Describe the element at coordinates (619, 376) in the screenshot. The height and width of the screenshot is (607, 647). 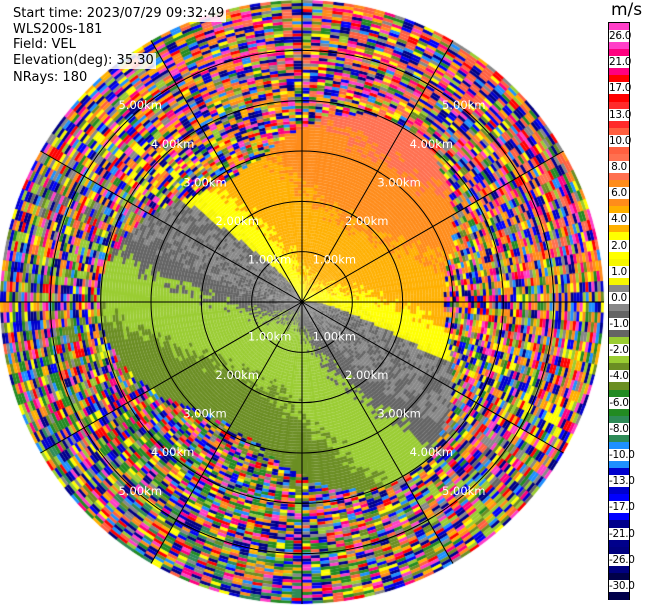
I see `colorbar-tick-label: -4.0` at that location.